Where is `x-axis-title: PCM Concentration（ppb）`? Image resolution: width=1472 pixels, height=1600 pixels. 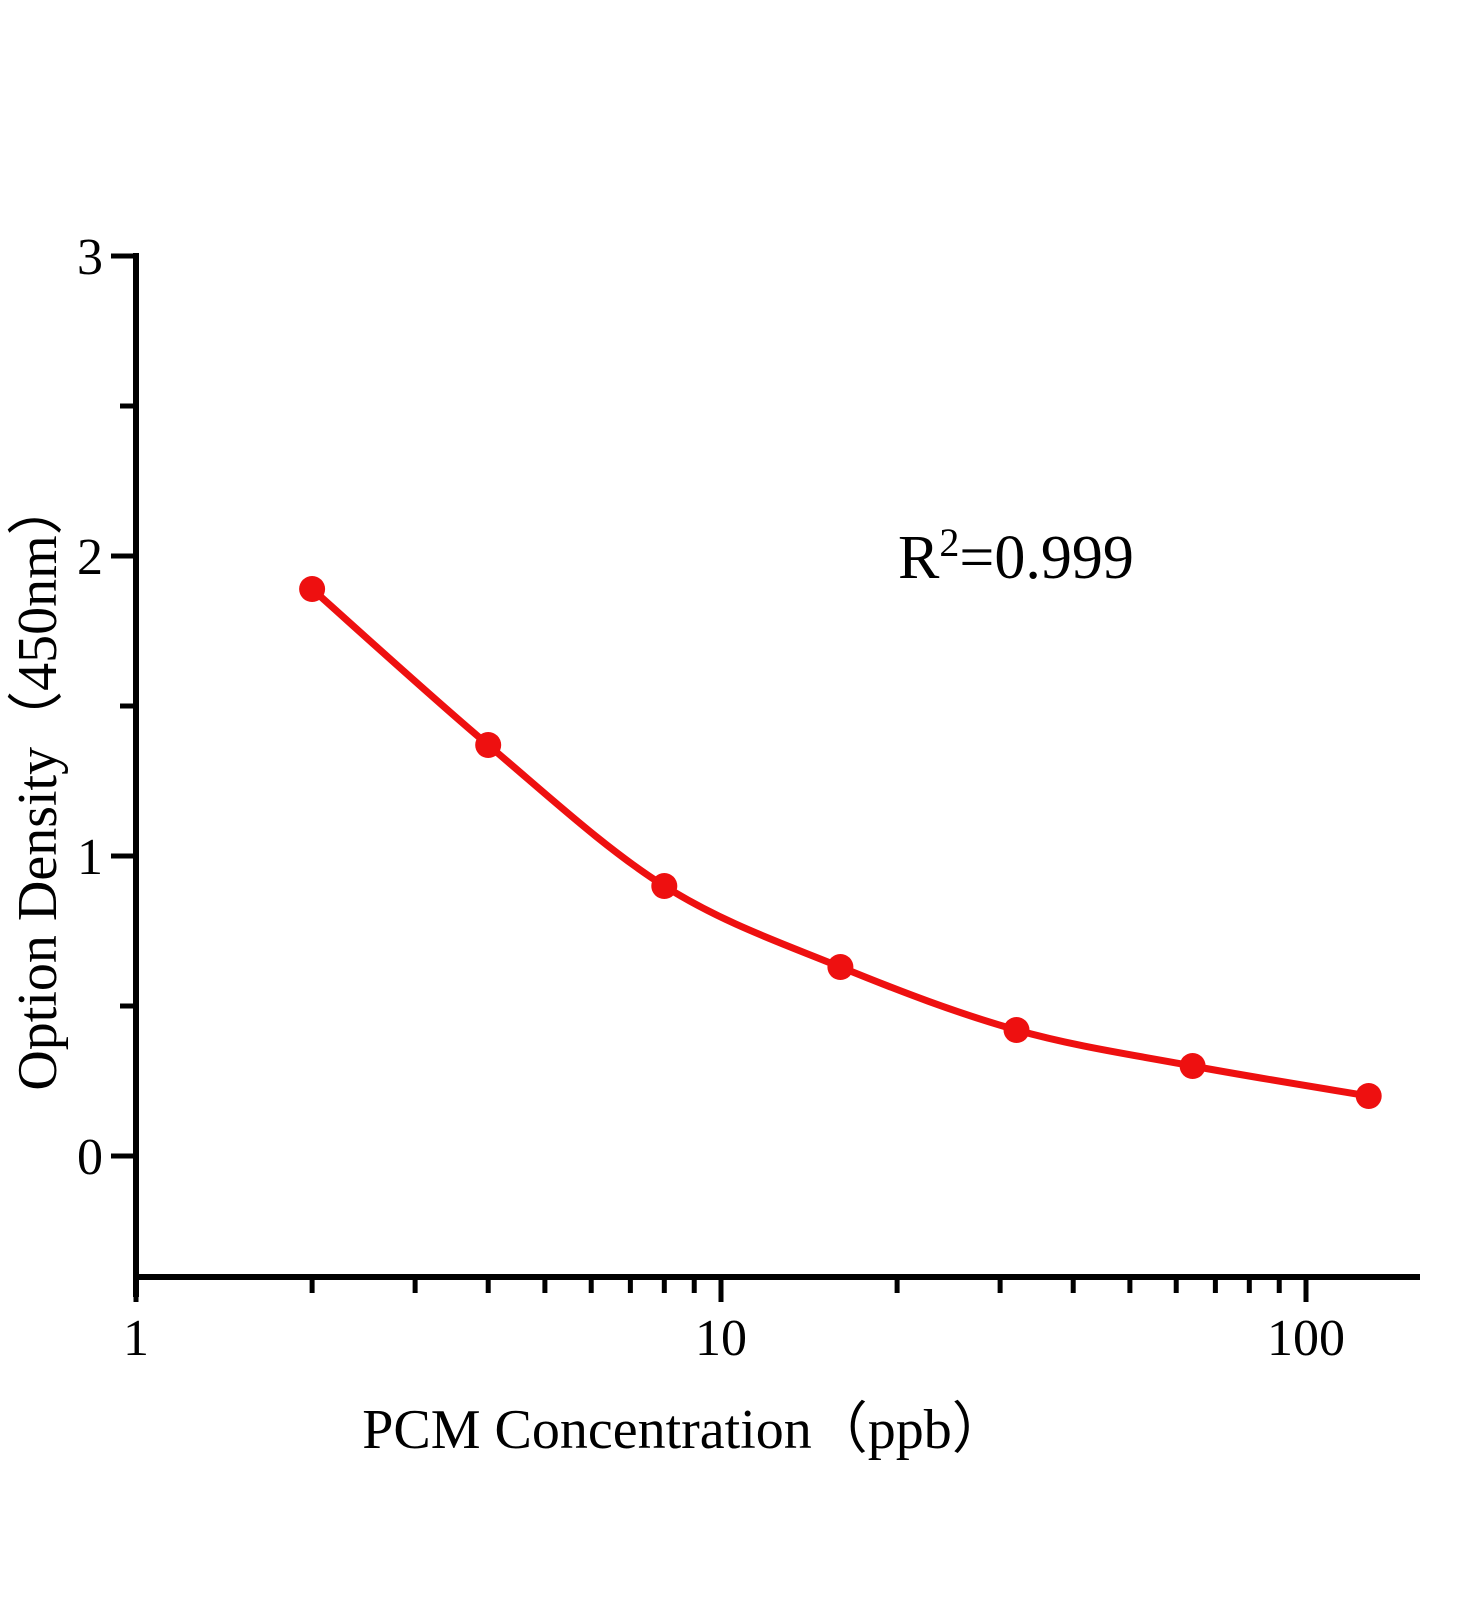 x-axis-title: PCM Concentration（ppb） is located at coordinates (685, 1430).